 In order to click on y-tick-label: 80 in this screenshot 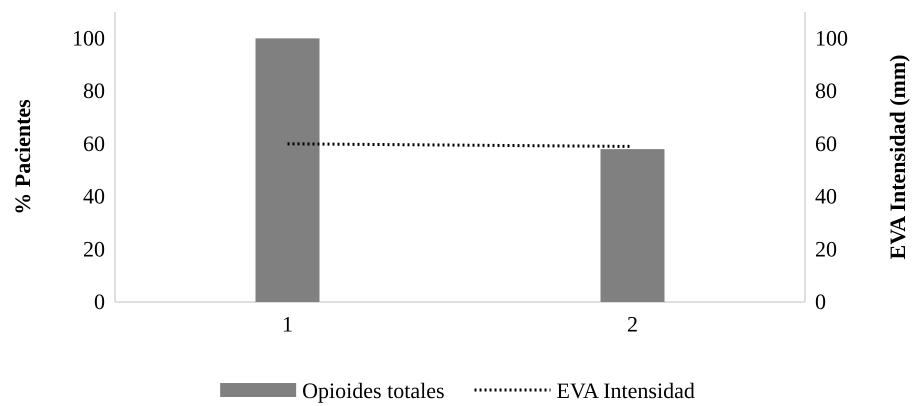, I will do `click(94, 91)`.